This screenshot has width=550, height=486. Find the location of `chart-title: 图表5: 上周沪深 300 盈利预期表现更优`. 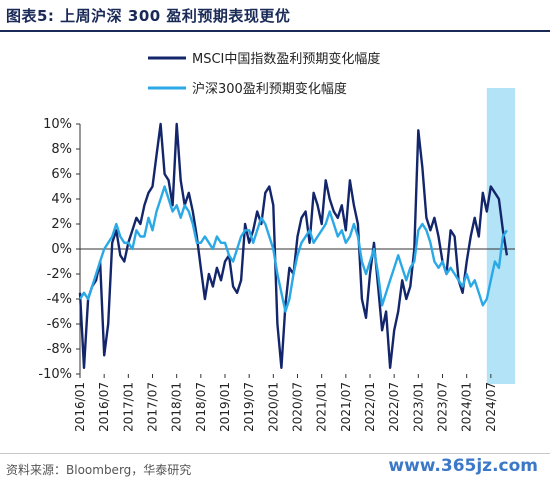

chart-title: 图表5: 上周沪深 300 盈利预期表现更优 is located at coordinates (148, 16).